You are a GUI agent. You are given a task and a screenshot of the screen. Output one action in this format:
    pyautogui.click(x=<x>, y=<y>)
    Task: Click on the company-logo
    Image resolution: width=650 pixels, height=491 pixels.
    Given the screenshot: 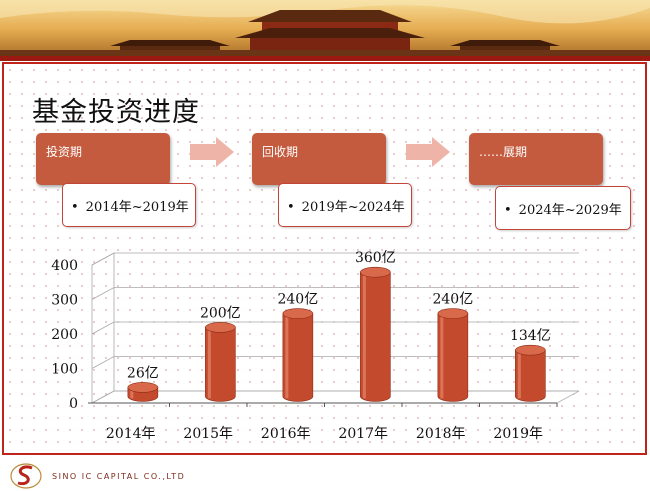 What is the action you would take?
    pyautogui.click(x=26, y=476)
    